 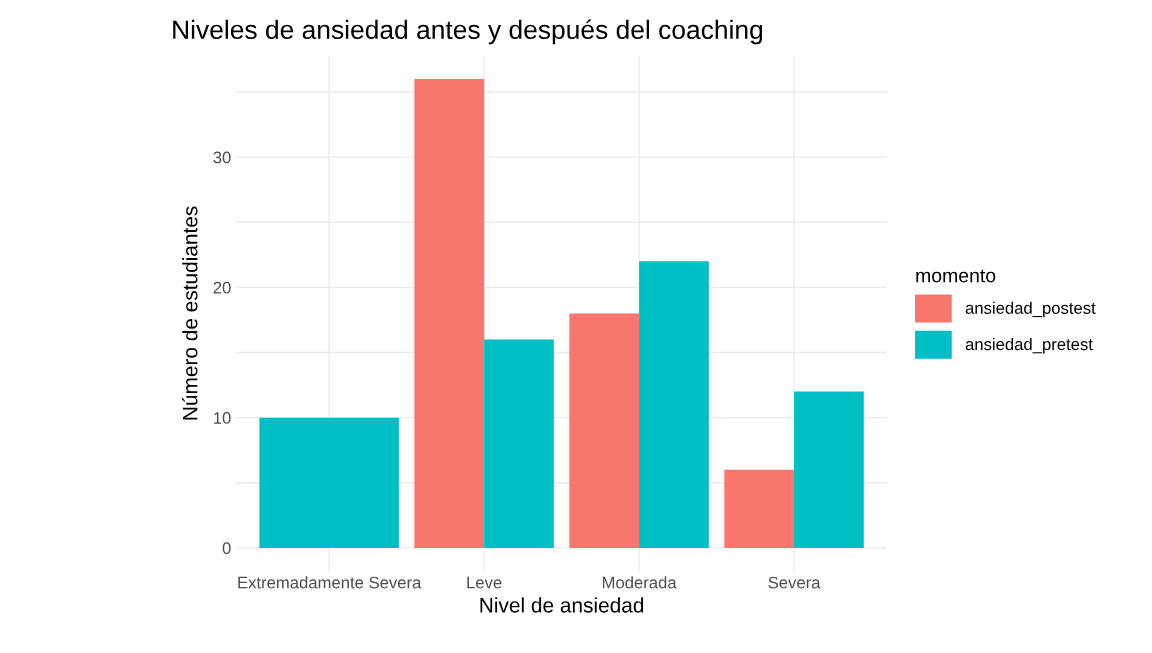 What do you see at coordinates (1030, 309) in the screenshot?
I see `legend-label: ansiedad_postest` at bounding box center [1030, 309].